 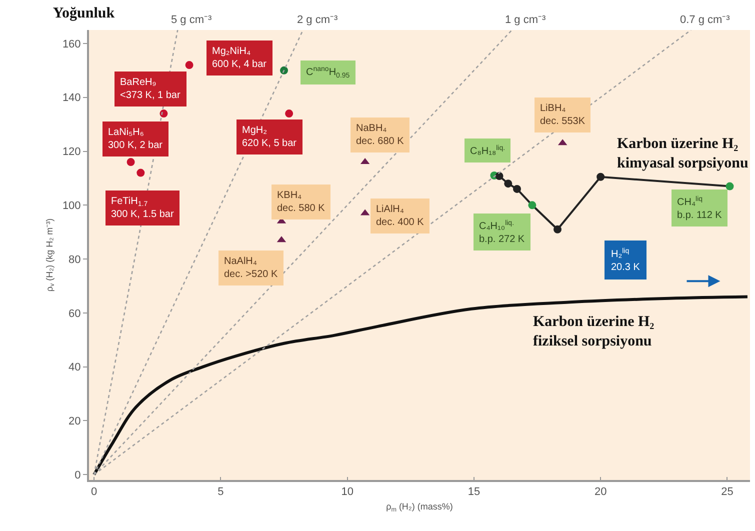 I want to click on y-tick-label: 0, so click(x=77, y=475).